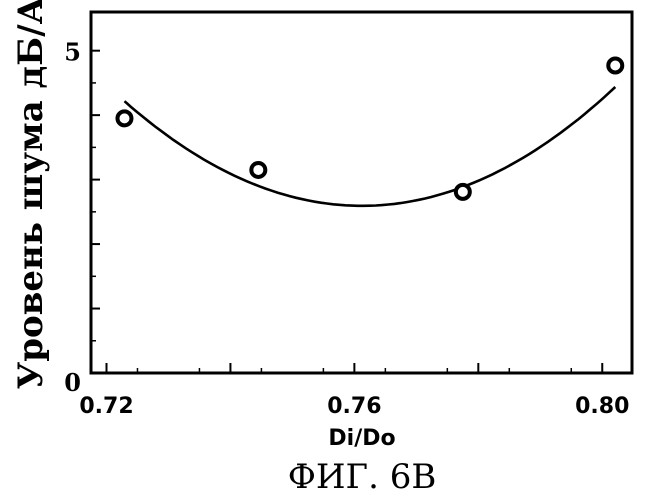 The height and width of the screenshot is (500, 647). What do you see at coordinates (72, 52) in the screenshot?
I see `y-tick-label: 5` at bounding box center [72, 52].